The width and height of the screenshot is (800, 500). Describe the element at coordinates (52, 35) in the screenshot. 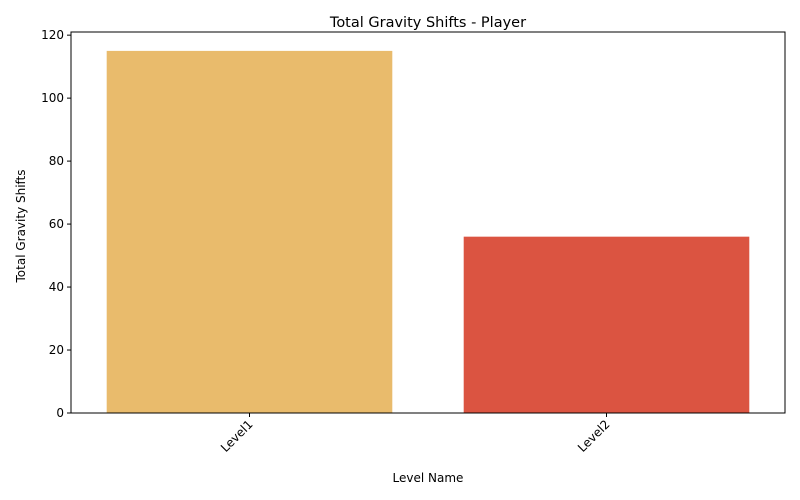

I see `y-tick-label: 120` at that location.